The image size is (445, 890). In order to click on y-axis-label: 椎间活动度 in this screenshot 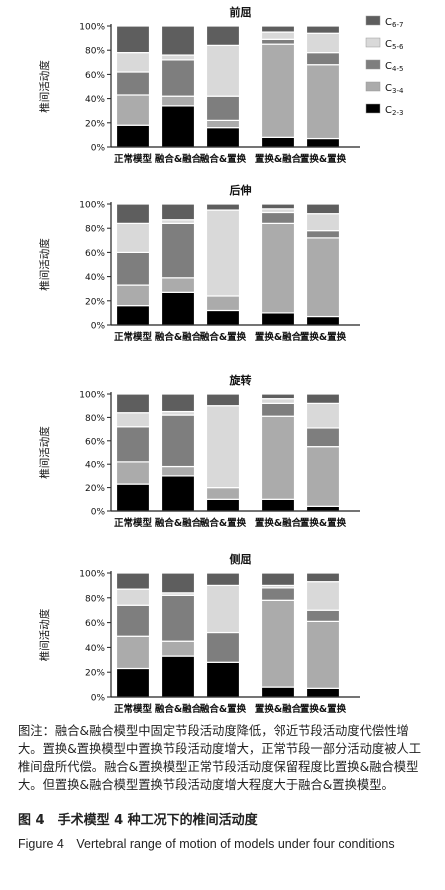, I will do `click(44, 634)`.